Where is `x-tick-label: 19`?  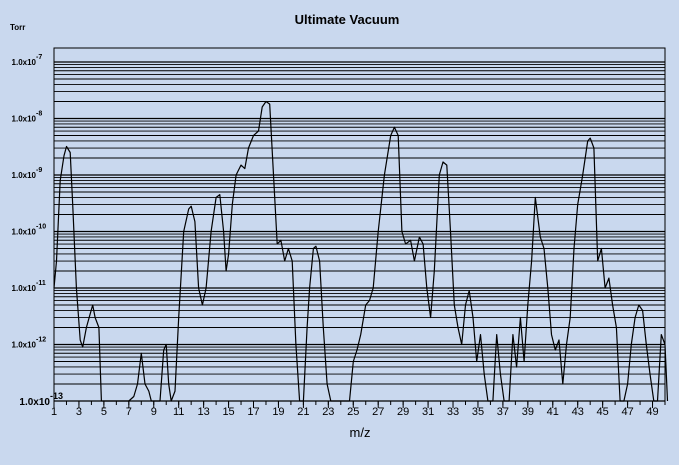
x-tick-label: 19 is located at coordinates (278, 412).